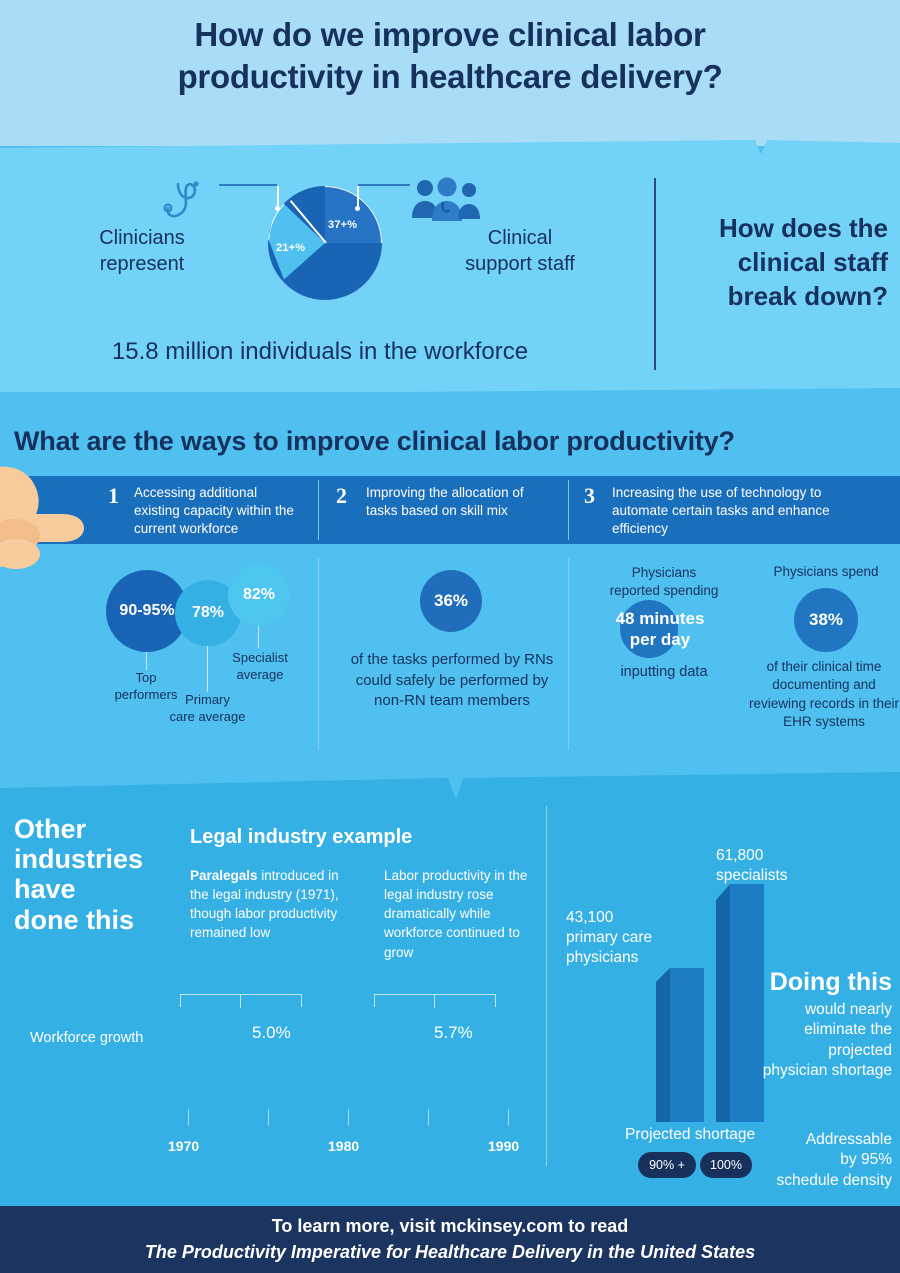 The width and height of the screenshot is (900, 1273). Describe the element at coordinates (664, 590) in the screenshot. I see `physicians-spending-label-line2: reported spending` at that location.